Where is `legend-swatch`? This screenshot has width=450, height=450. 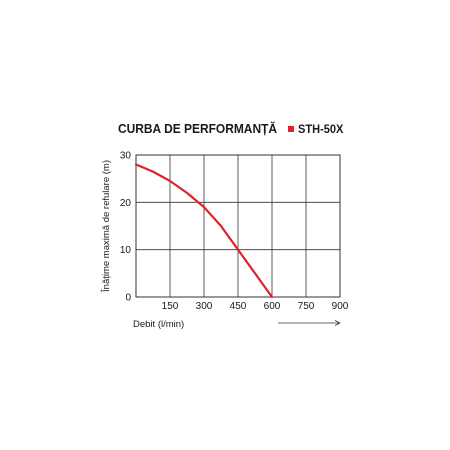
legend-swatch is located at coordinates (291, 129).